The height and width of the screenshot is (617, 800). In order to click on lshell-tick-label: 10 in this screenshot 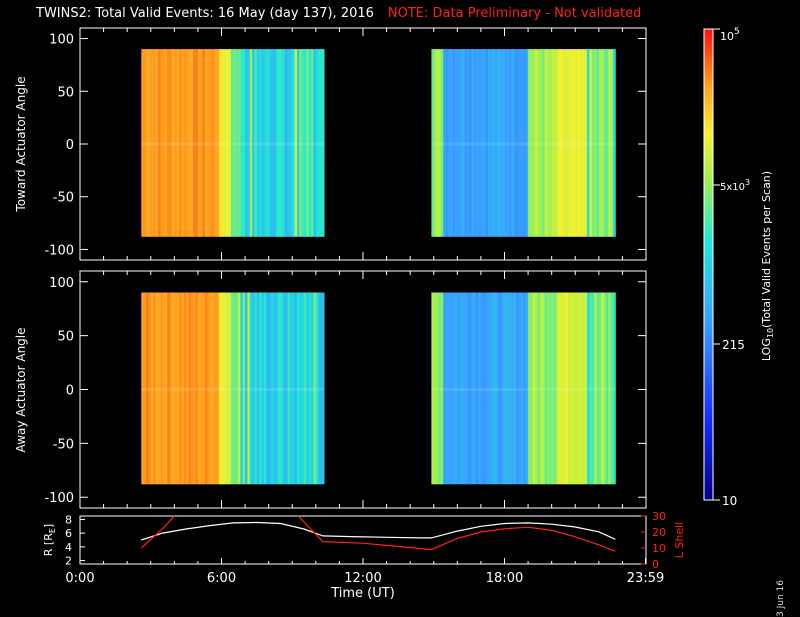, I will do `click(659, 548)`.